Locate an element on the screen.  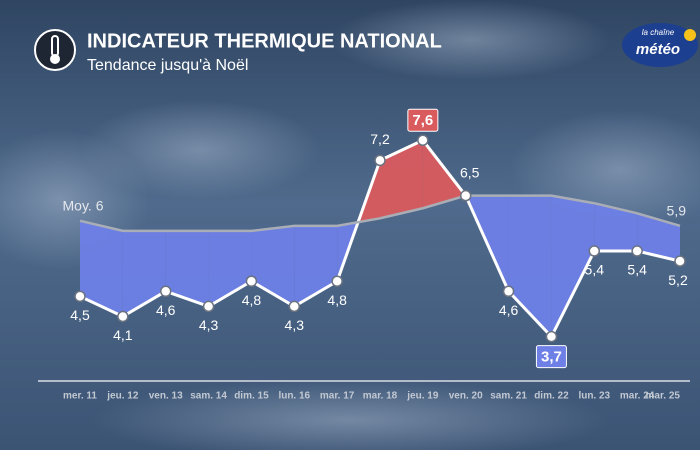
x-tick-label: mar. 25 is located at coordinates (663, 396).